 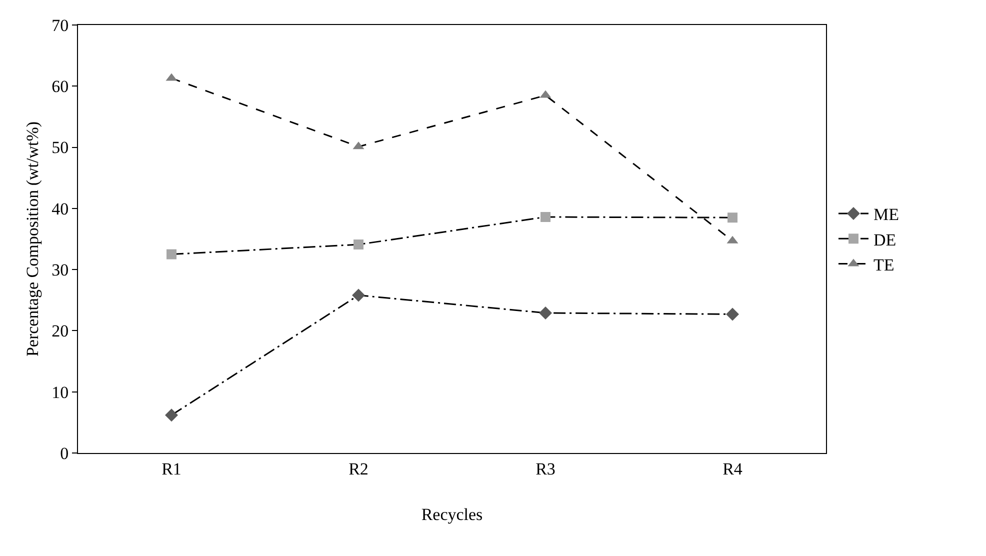 I want to click on y-tick-label: 10, so click(x=60, y=392).